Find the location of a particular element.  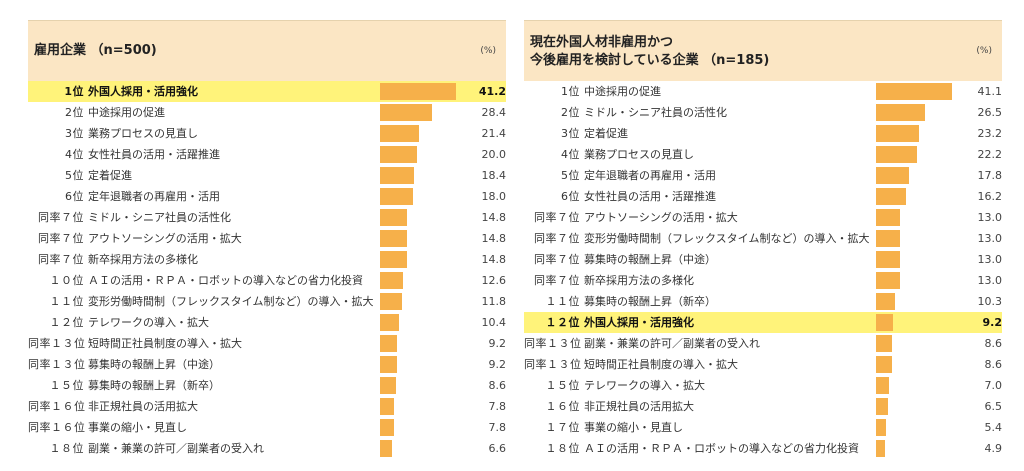

bar-row: 6位 定年退職者の再雇用・活用 18.0 is located at coordinates (267, 196).